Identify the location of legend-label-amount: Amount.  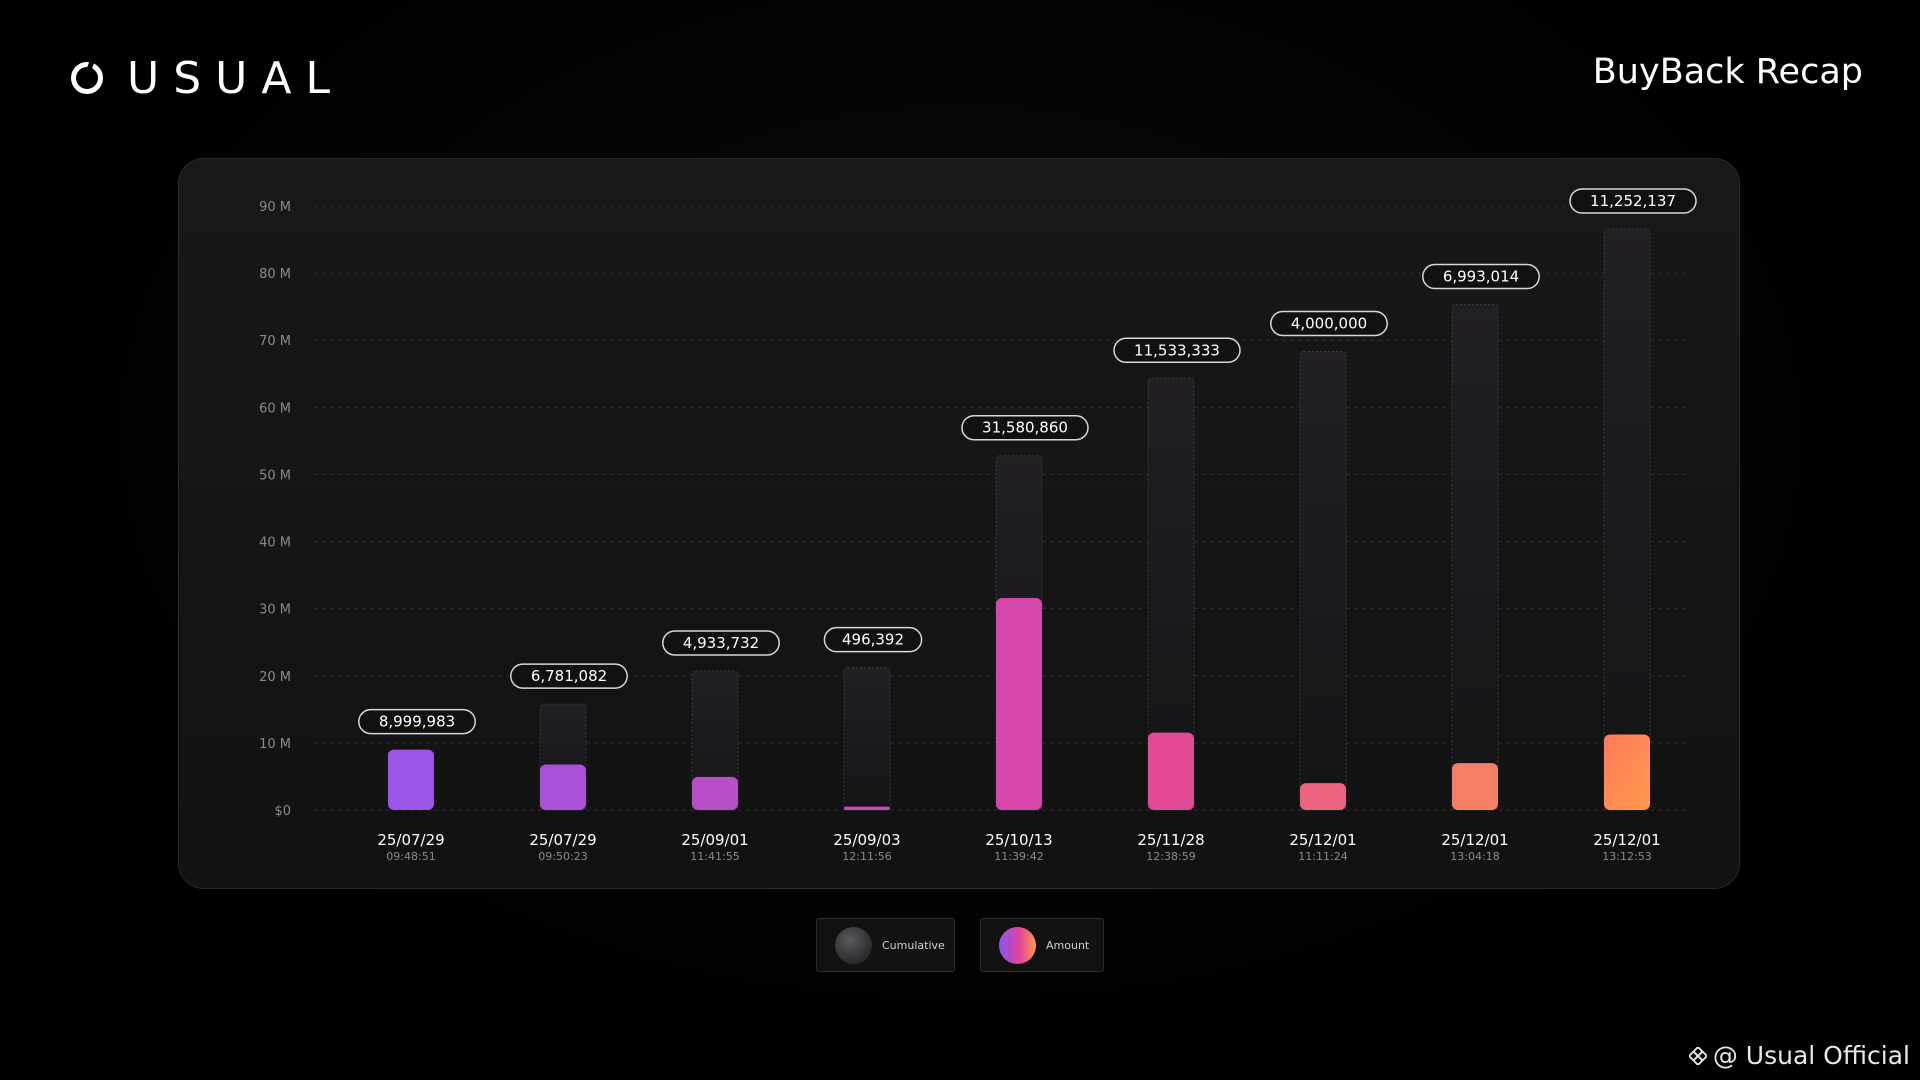
(1068, 945).